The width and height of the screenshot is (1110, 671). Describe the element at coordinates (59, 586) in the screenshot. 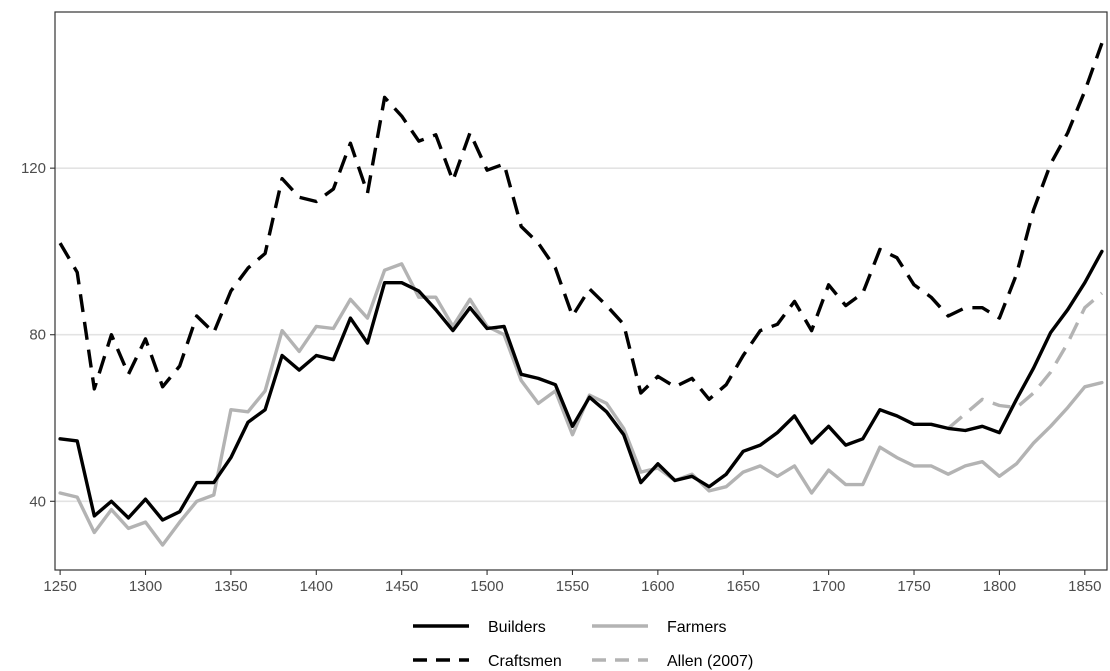

I see `x-tick-label-1250: 1250` at that location.